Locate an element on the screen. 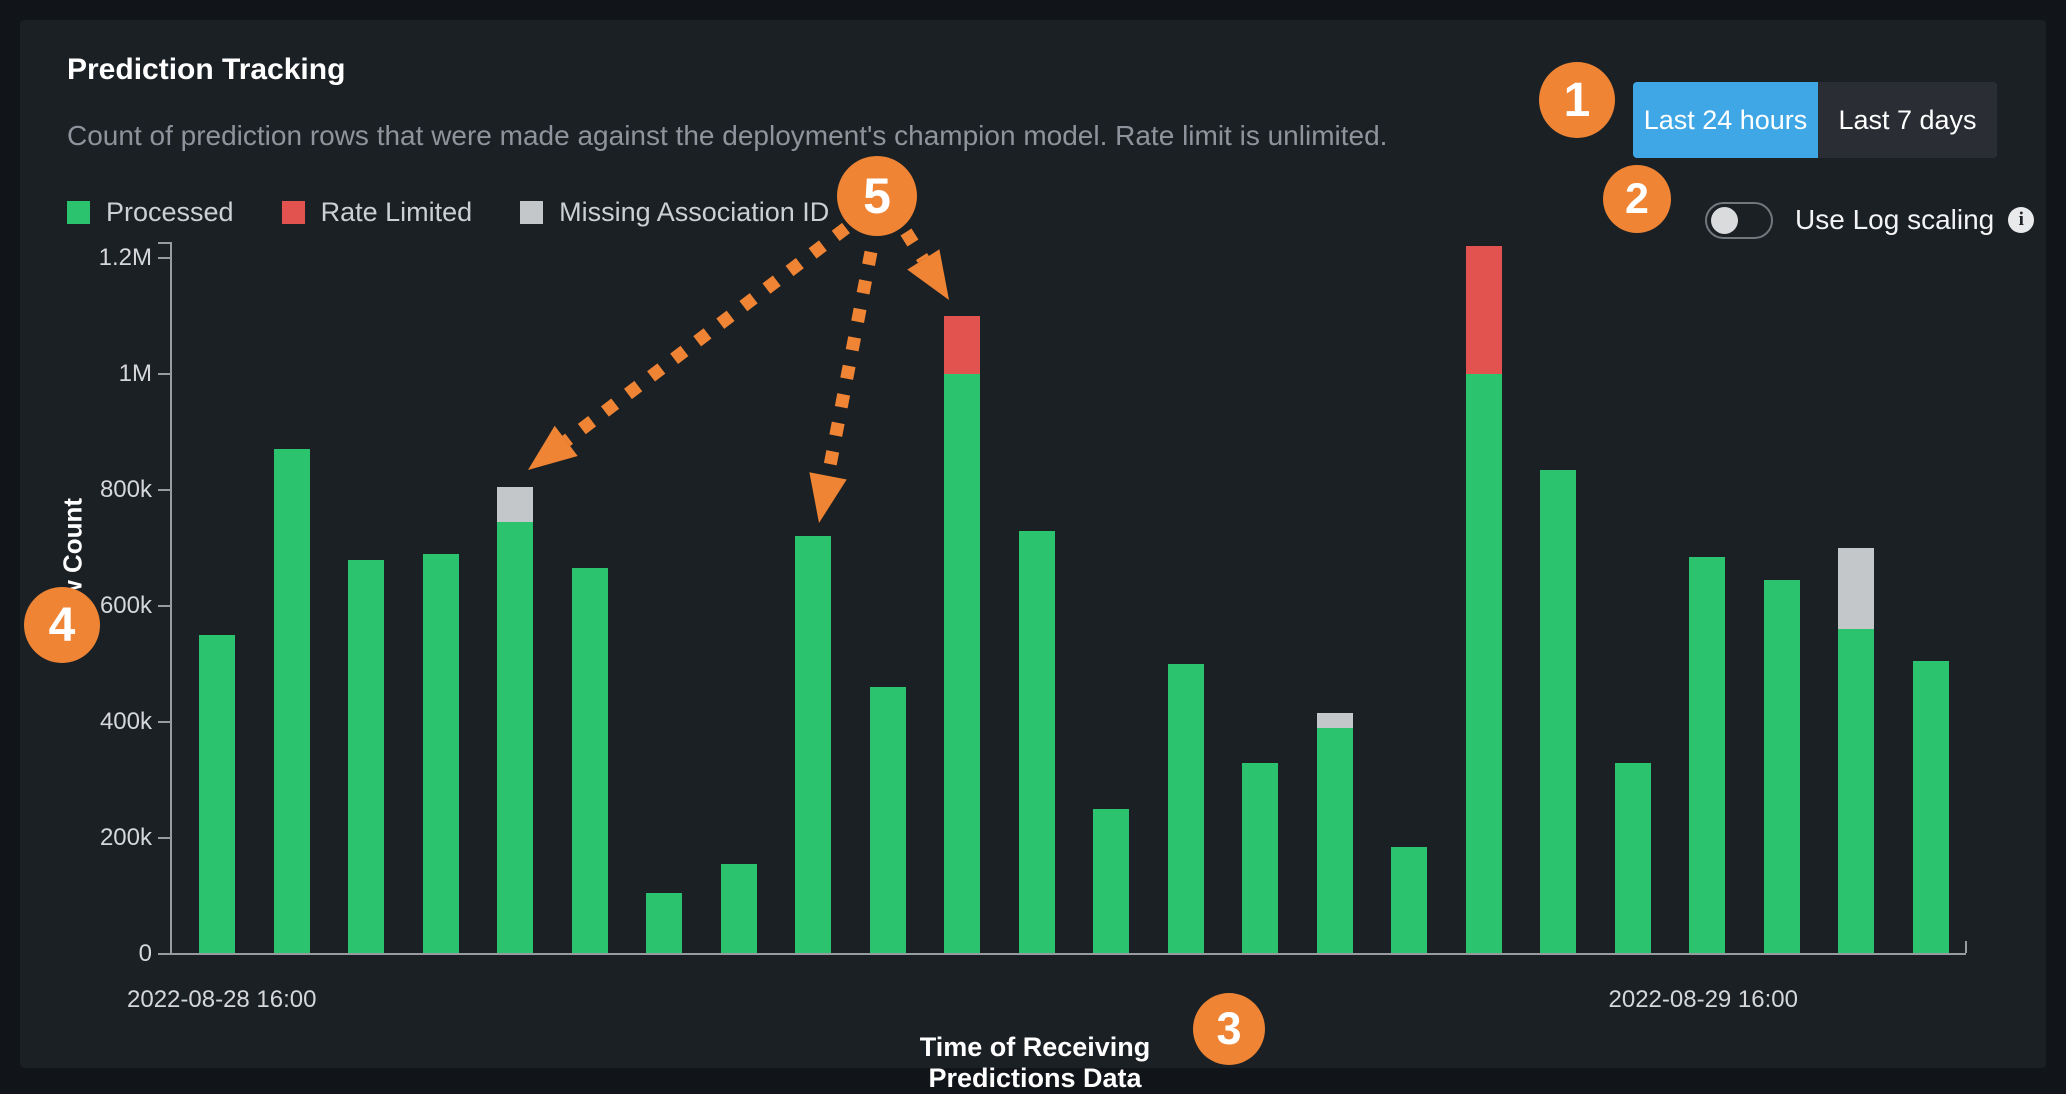 The image size is (2066, 1094). y-tick-label: 1.2M is located at coordinates (125, 257).